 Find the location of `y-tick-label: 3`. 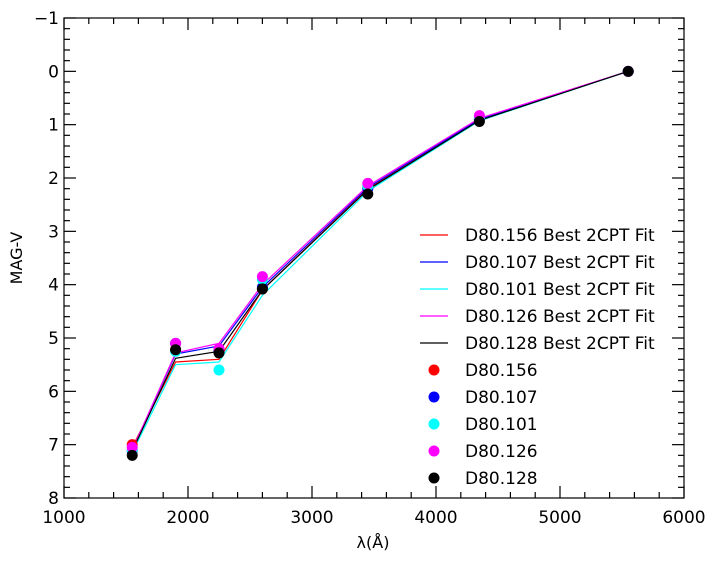

y-tick-label: 3 is located at coordinates (53, 232).